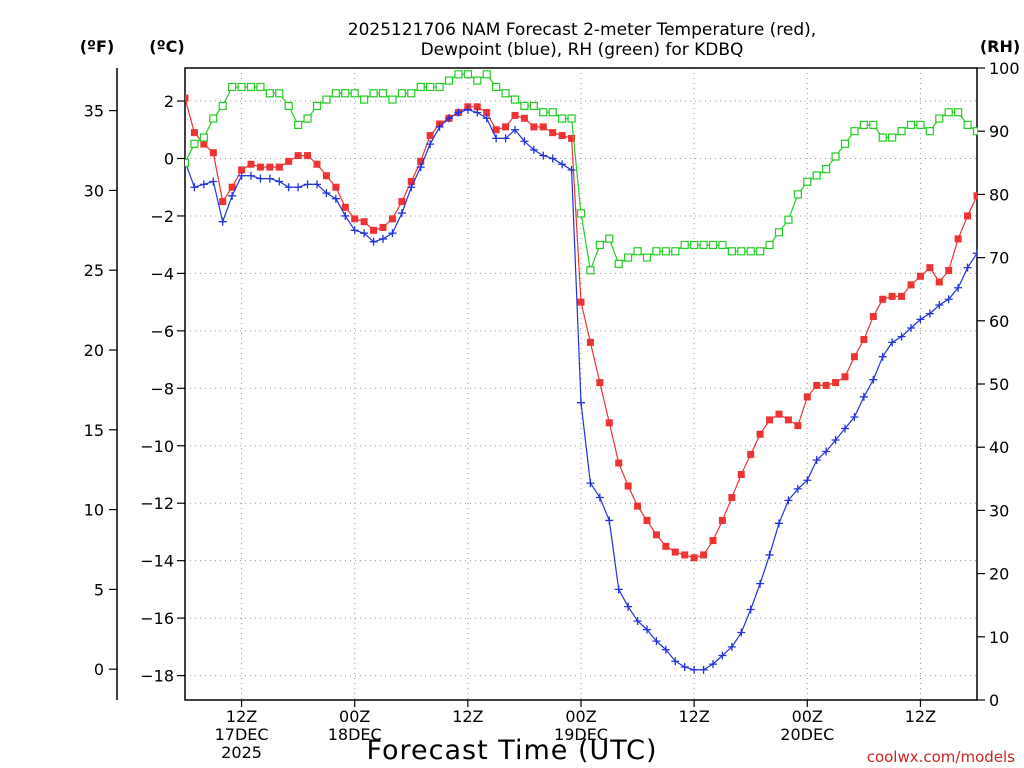  What do you see at coordinates (162, 388) in the screenshot?
I see `celsius-tick-label: −8` at bounding box center [162, 388].